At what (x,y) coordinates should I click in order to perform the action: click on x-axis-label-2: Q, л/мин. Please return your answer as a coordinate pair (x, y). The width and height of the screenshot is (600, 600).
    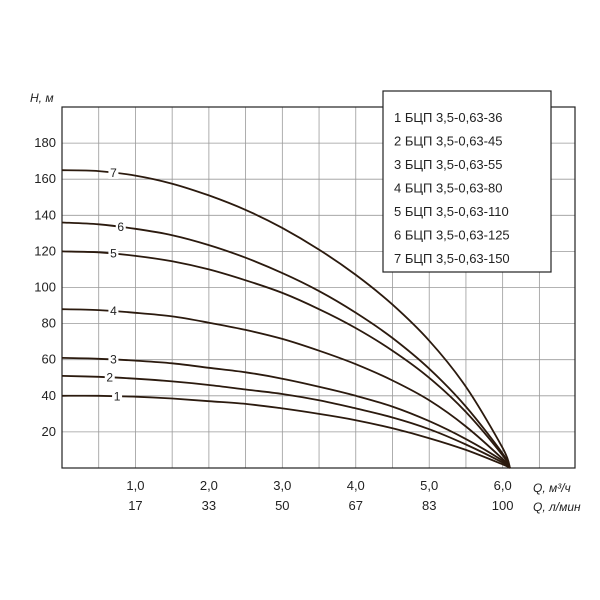
    Looking at the image, I should click on (557, 507).